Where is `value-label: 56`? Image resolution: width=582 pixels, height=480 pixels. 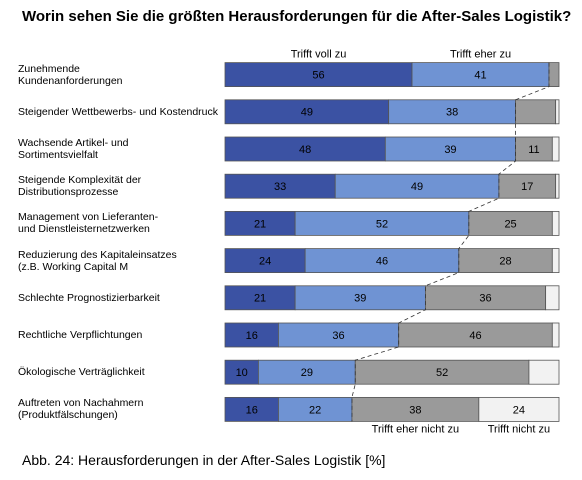
value-label: 56 is located at coordinates (318, 76).